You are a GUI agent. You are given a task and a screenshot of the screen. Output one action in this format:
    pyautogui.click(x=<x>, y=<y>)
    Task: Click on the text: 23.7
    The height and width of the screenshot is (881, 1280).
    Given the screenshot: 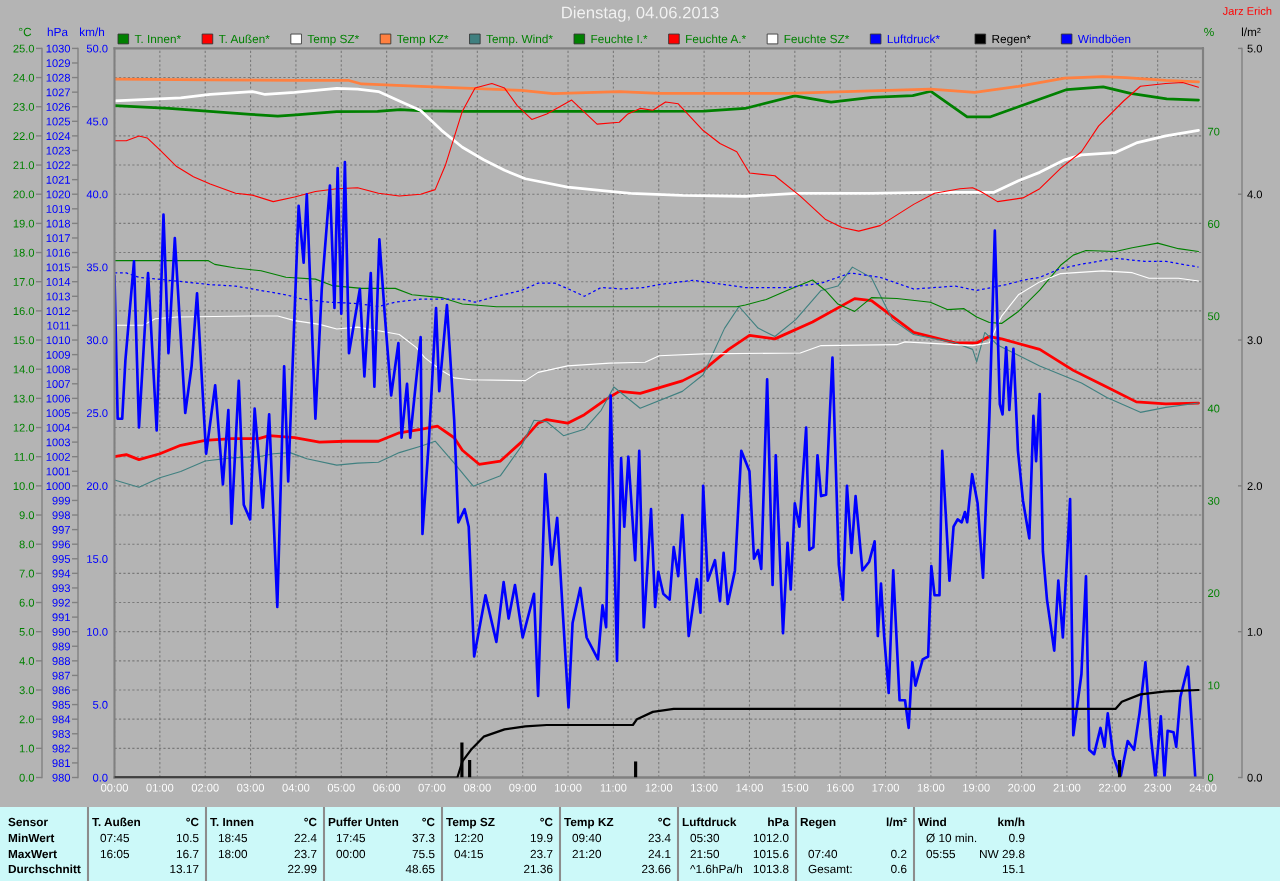 What is the action you would take?
    pyautogui.click(x=305, y=854)
    